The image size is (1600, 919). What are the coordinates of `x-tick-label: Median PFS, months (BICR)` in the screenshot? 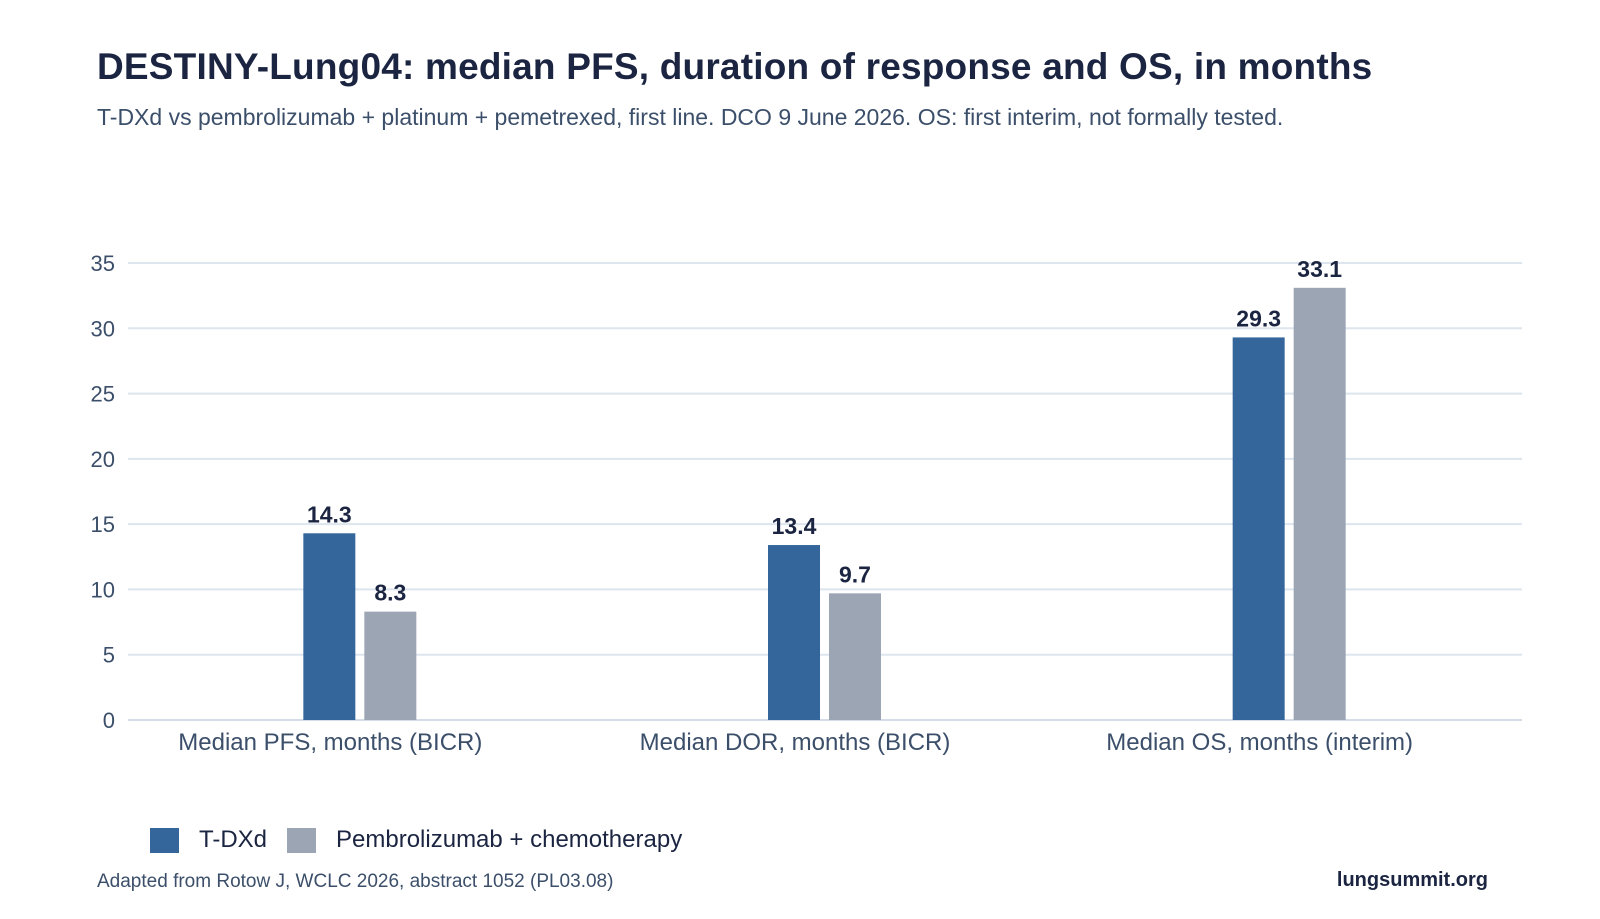 It's located at (330, 742).